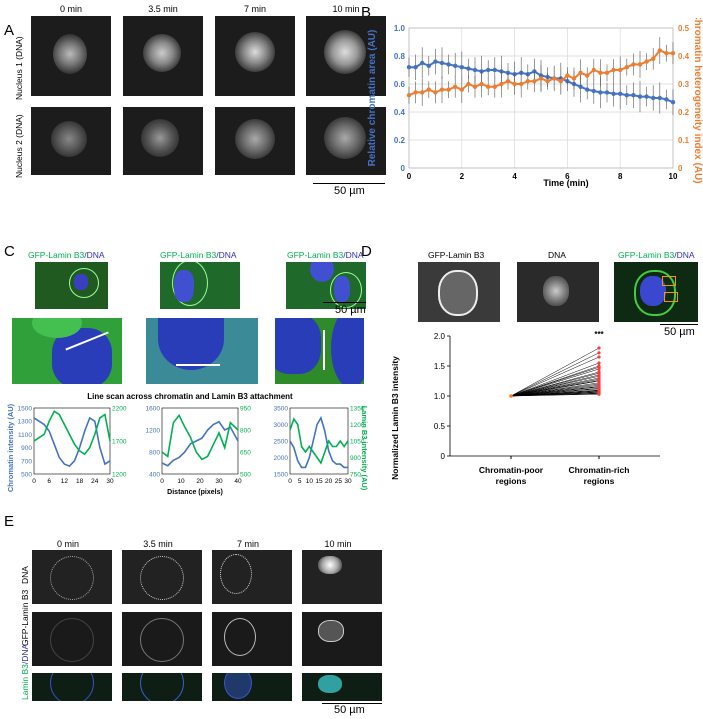  I want to click on d-cat1b: regions, so click(511, 481).